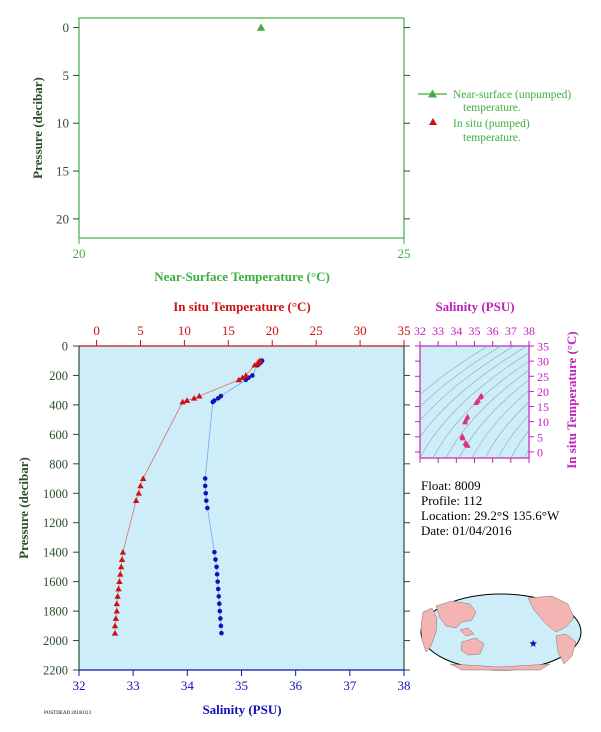  Describe the element at coordinates (62, 171) in the screenshot. I see `y-tick-label: 15` at that location.